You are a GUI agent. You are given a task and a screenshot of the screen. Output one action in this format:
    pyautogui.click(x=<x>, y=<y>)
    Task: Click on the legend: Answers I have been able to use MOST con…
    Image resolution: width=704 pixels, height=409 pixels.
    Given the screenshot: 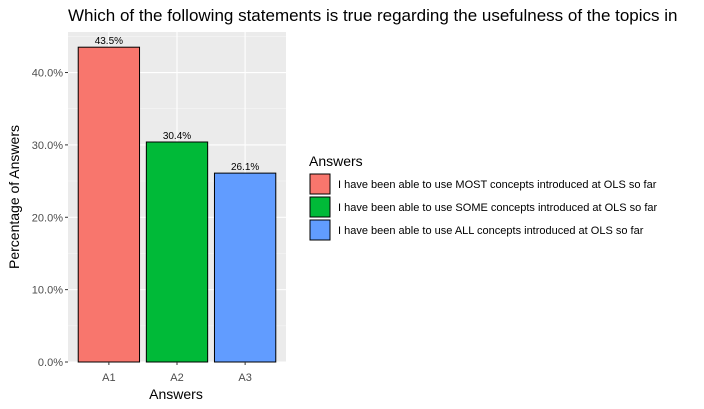 What is the action you would take?
    pyautogui.click(x=483, y=197)
    